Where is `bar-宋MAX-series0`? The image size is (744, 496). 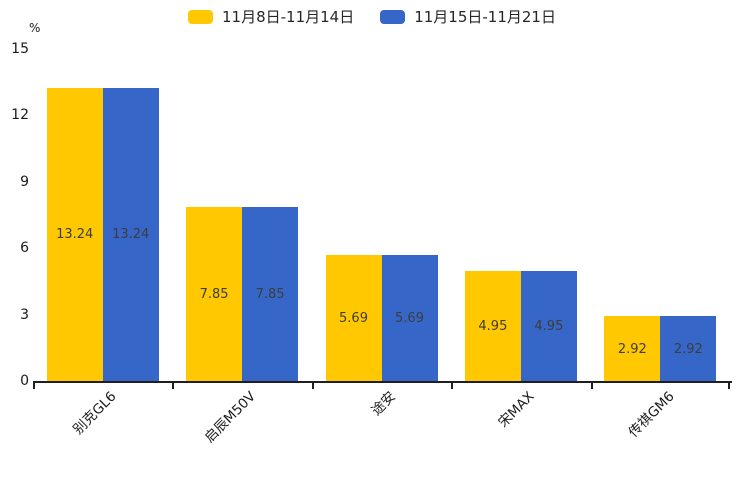
bar-宋MAX-series0 is located at coordinates (492, 326).